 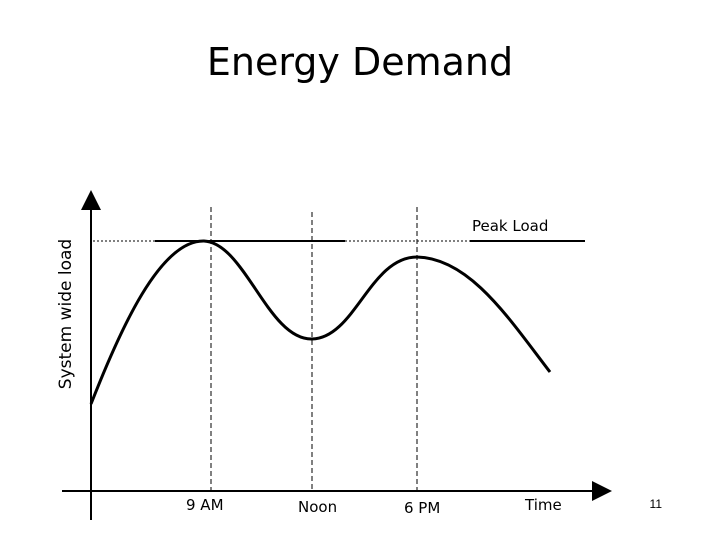 What do you see at coordinates (510, 226) in the screenshot?
I see `peak-load-label: Peak Load` at bounding box center [510, 226].